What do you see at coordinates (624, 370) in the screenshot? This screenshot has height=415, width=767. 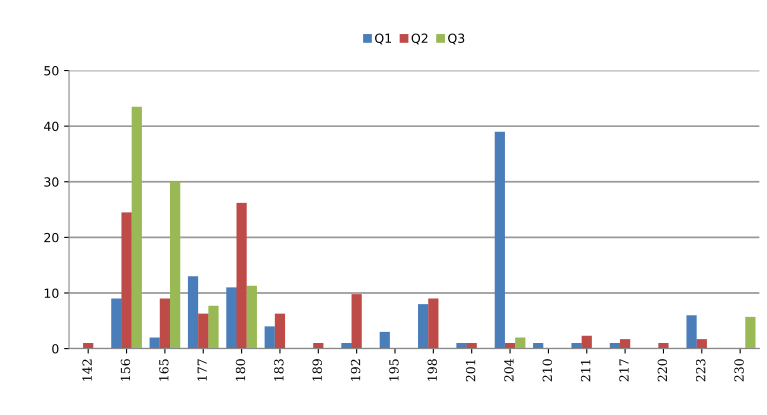 I see `x-tick-label: 217` at bounding box center [624, 370].